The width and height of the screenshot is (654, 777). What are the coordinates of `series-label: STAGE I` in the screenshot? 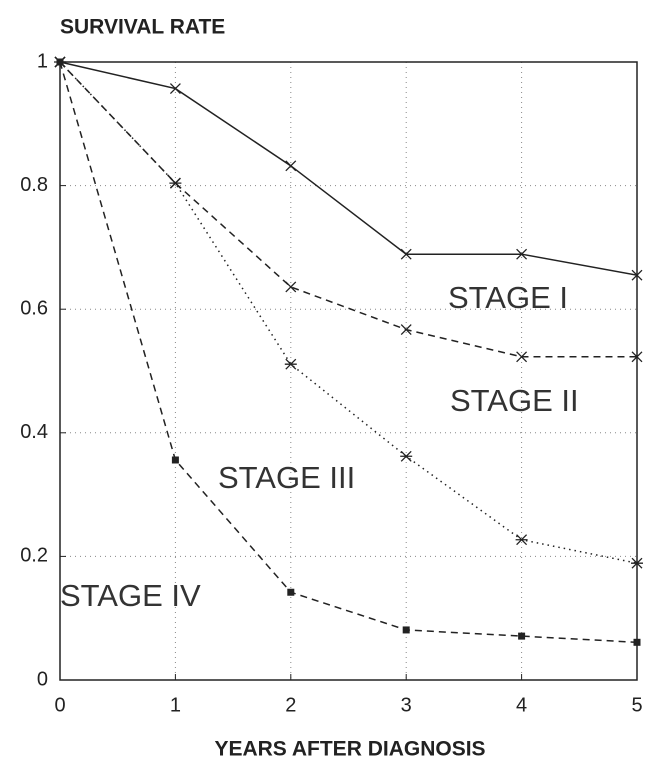 It's located at (508, 297).